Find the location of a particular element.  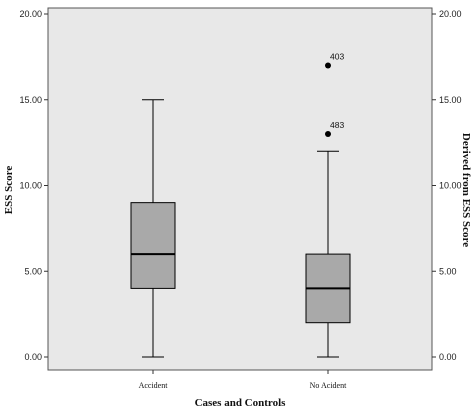

right-y-axis: 0.00 5.00 10.00 15.00 20.00 is located at coordinates (447, 185).